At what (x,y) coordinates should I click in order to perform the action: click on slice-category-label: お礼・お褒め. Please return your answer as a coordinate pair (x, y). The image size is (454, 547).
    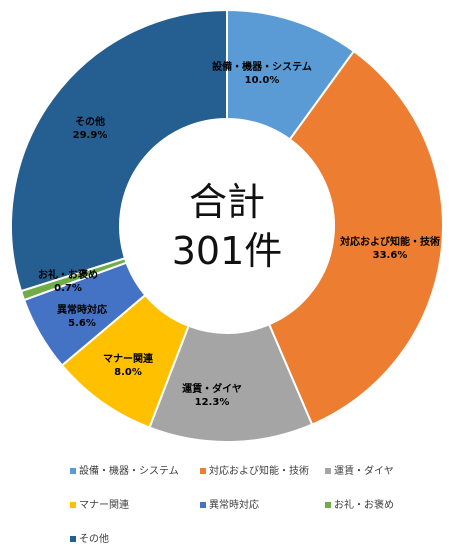
    Looking at the image, I should click on (68, 274).